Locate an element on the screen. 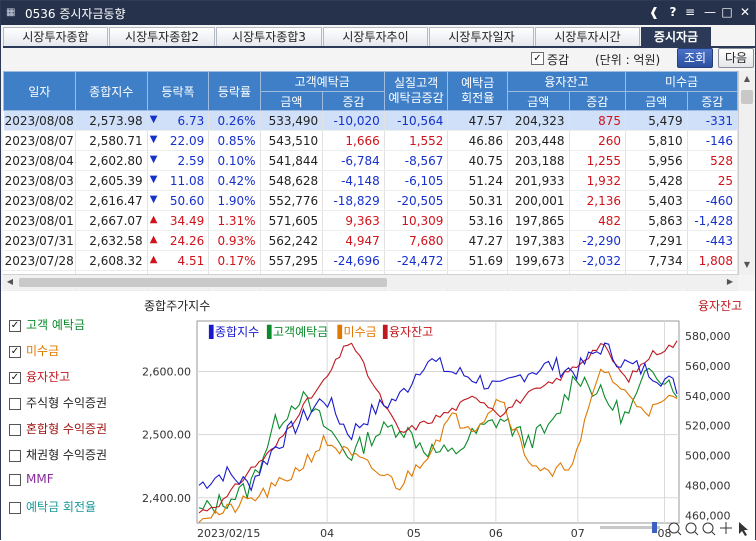 The image size is (756, 541). zoom-out-icon is located at coordinates (692, 529).